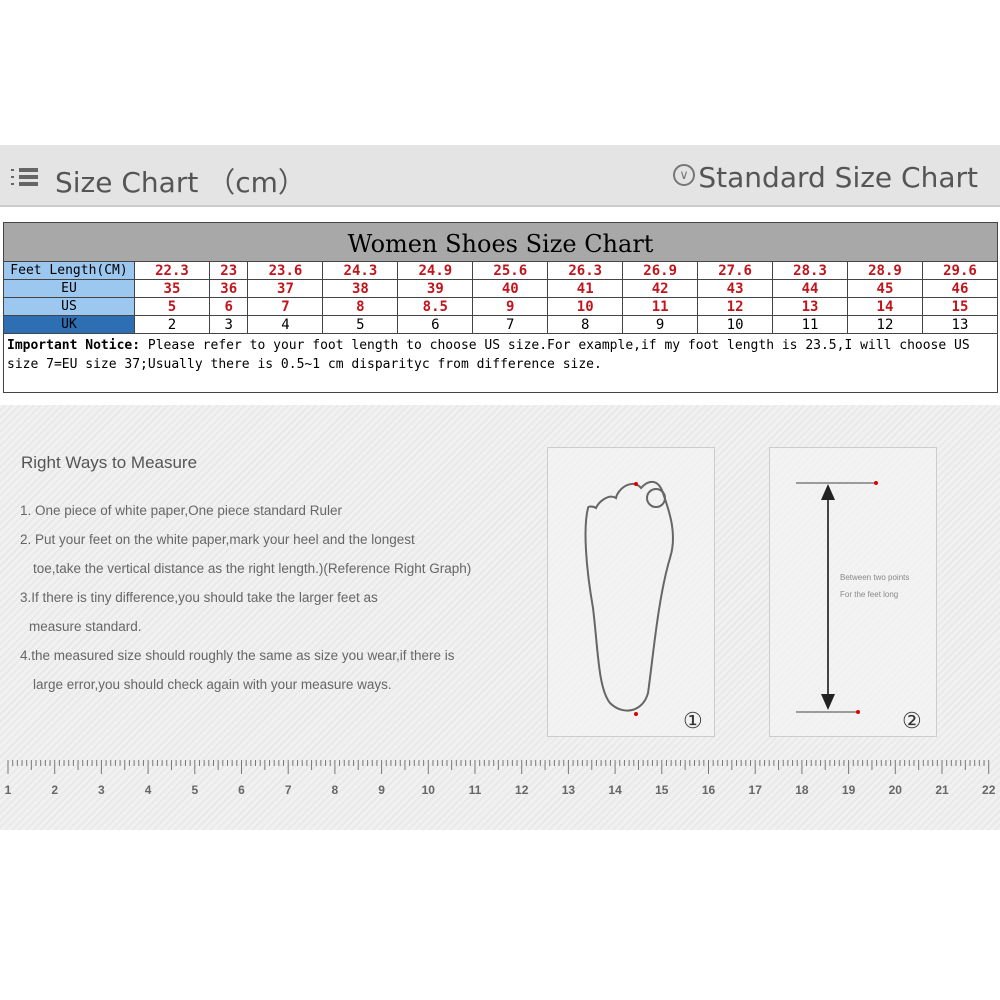 The height and width of the screenshot is (1000, 1000). Describe the element at coordinates (735, 288) in the screenshot. I see `size-cell: 43` at that location.